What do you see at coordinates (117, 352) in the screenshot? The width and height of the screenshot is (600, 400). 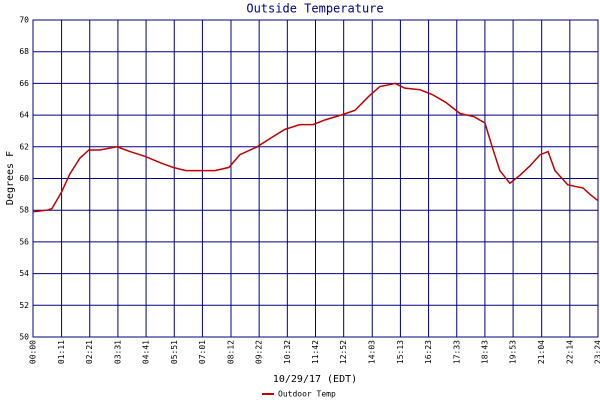 I see `x-tick-label: 03:31` at bounding box center [117, 352].